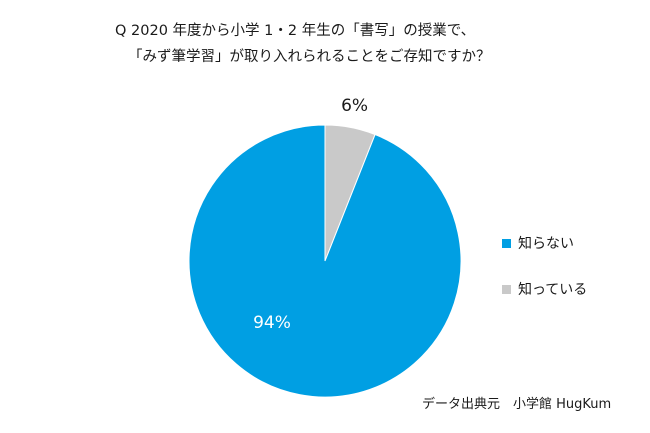 This screenshot has width=650, height=433. I want to click on legend-item-0: 知らない, so click(538, 243).